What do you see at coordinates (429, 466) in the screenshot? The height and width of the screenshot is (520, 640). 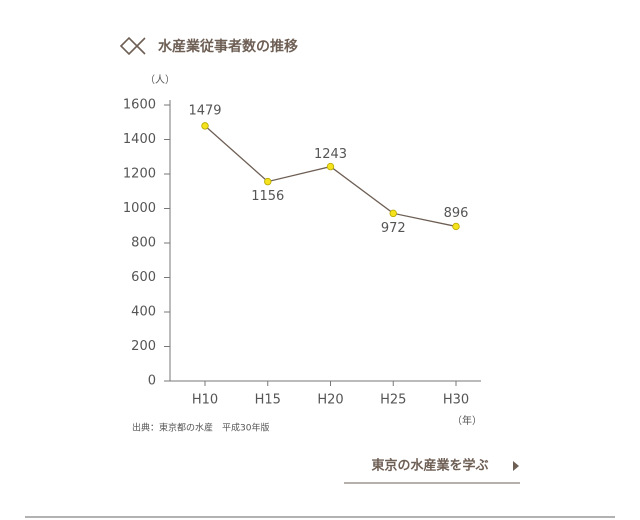 I see `link-text: 東京の水産業を学ぶ` at bounding box center [429, 466].